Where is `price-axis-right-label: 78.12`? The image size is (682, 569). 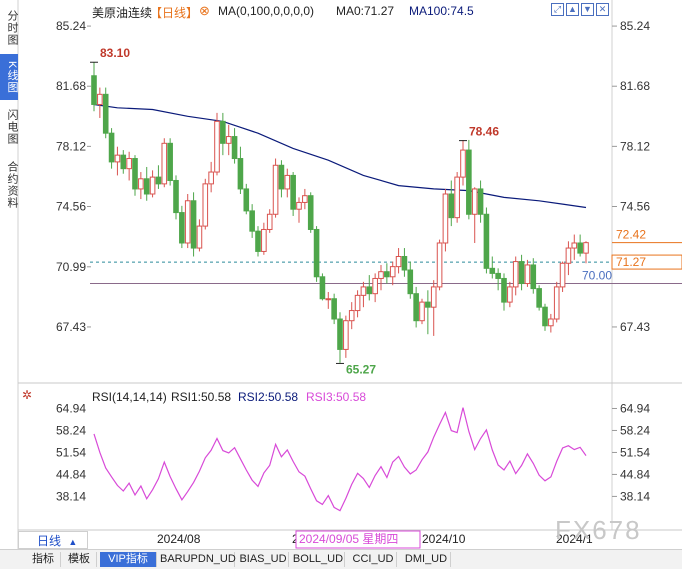
price-axis-right-label: 78.12 is located at coordinates (635, 146).